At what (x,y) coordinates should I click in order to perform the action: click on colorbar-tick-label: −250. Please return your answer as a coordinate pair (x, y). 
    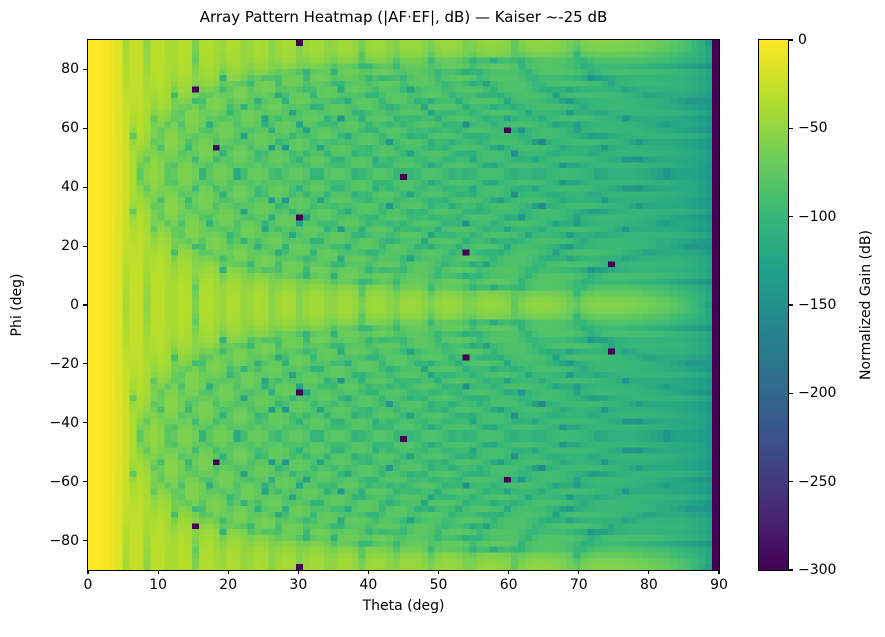
    Looking at the image, I should click on (817, 481).